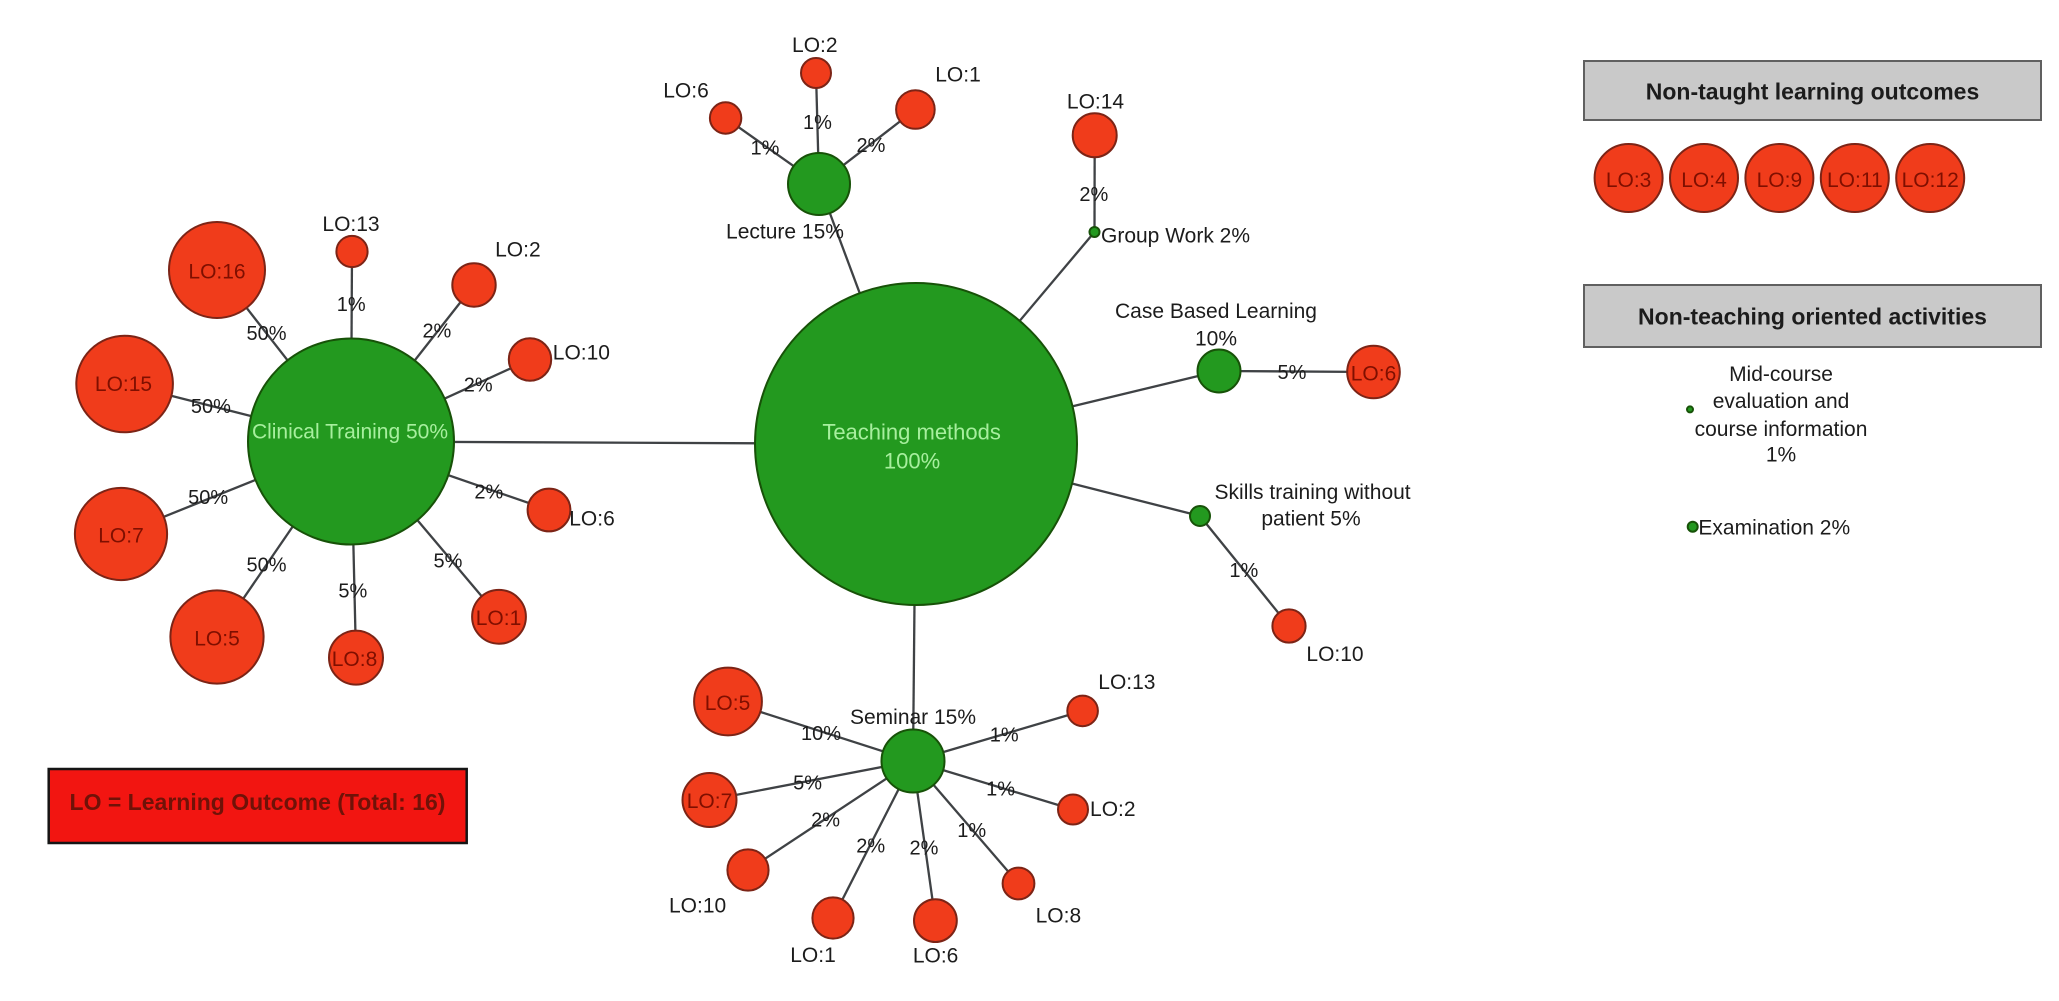  I want to click on svg-text: LO:15, so click(123, 384).